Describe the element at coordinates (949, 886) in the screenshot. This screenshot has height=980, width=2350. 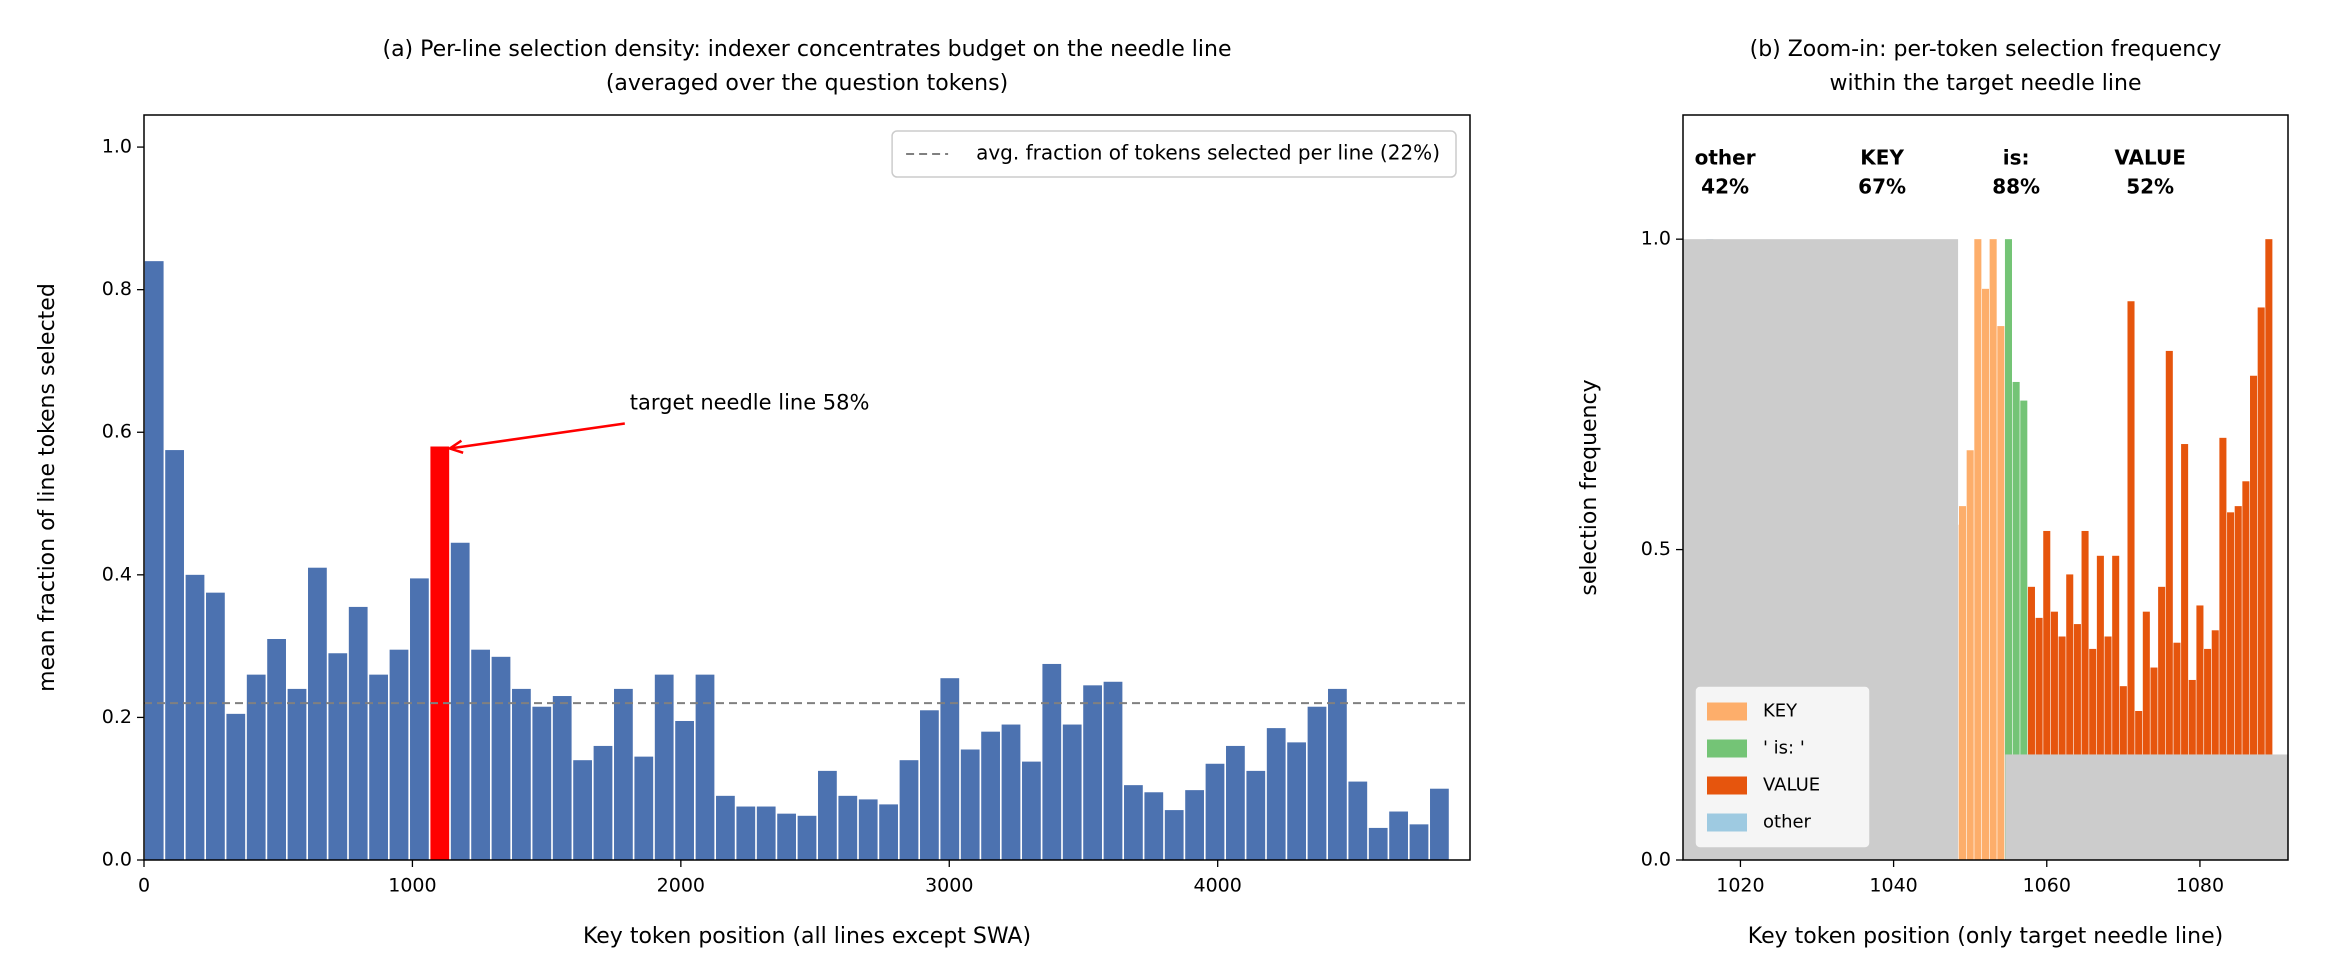
I see `x-tick-label: 3000` at that location.